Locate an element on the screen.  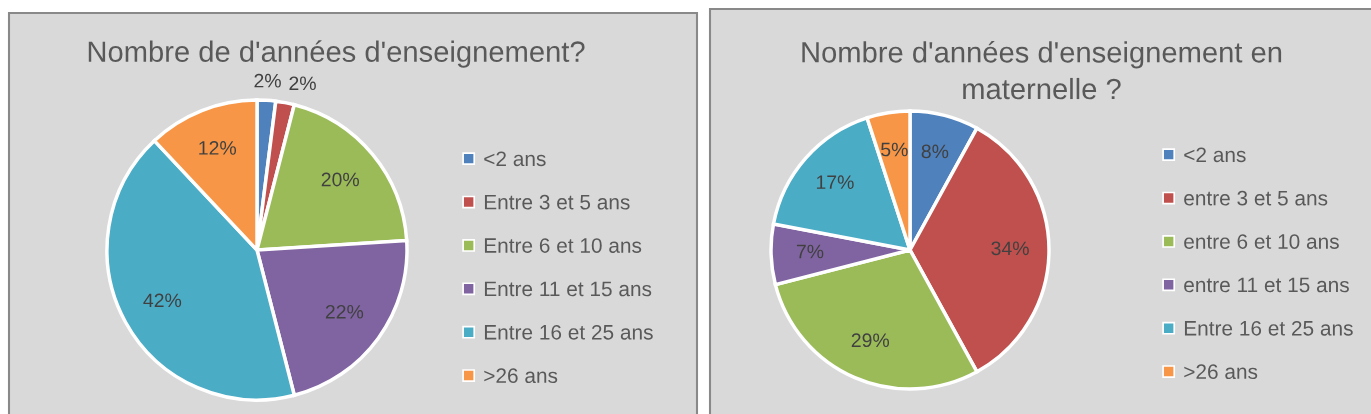
chart-title: Nombre de d'années d'enseignement? is located at coordinates (336, 54).